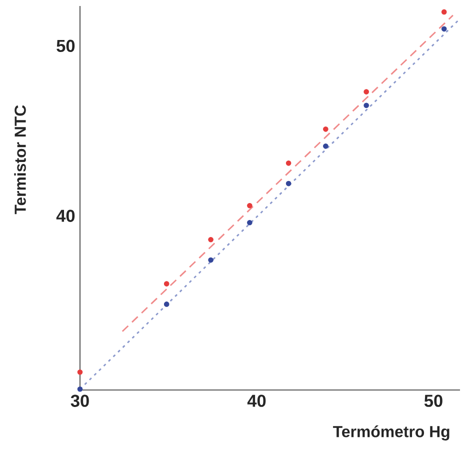 Image resolution: width=463 pixels, height=453 pixels. Describe the element at coordinates (433, 400) in the screenshot. I see `x-tick-label: 50` at that location.